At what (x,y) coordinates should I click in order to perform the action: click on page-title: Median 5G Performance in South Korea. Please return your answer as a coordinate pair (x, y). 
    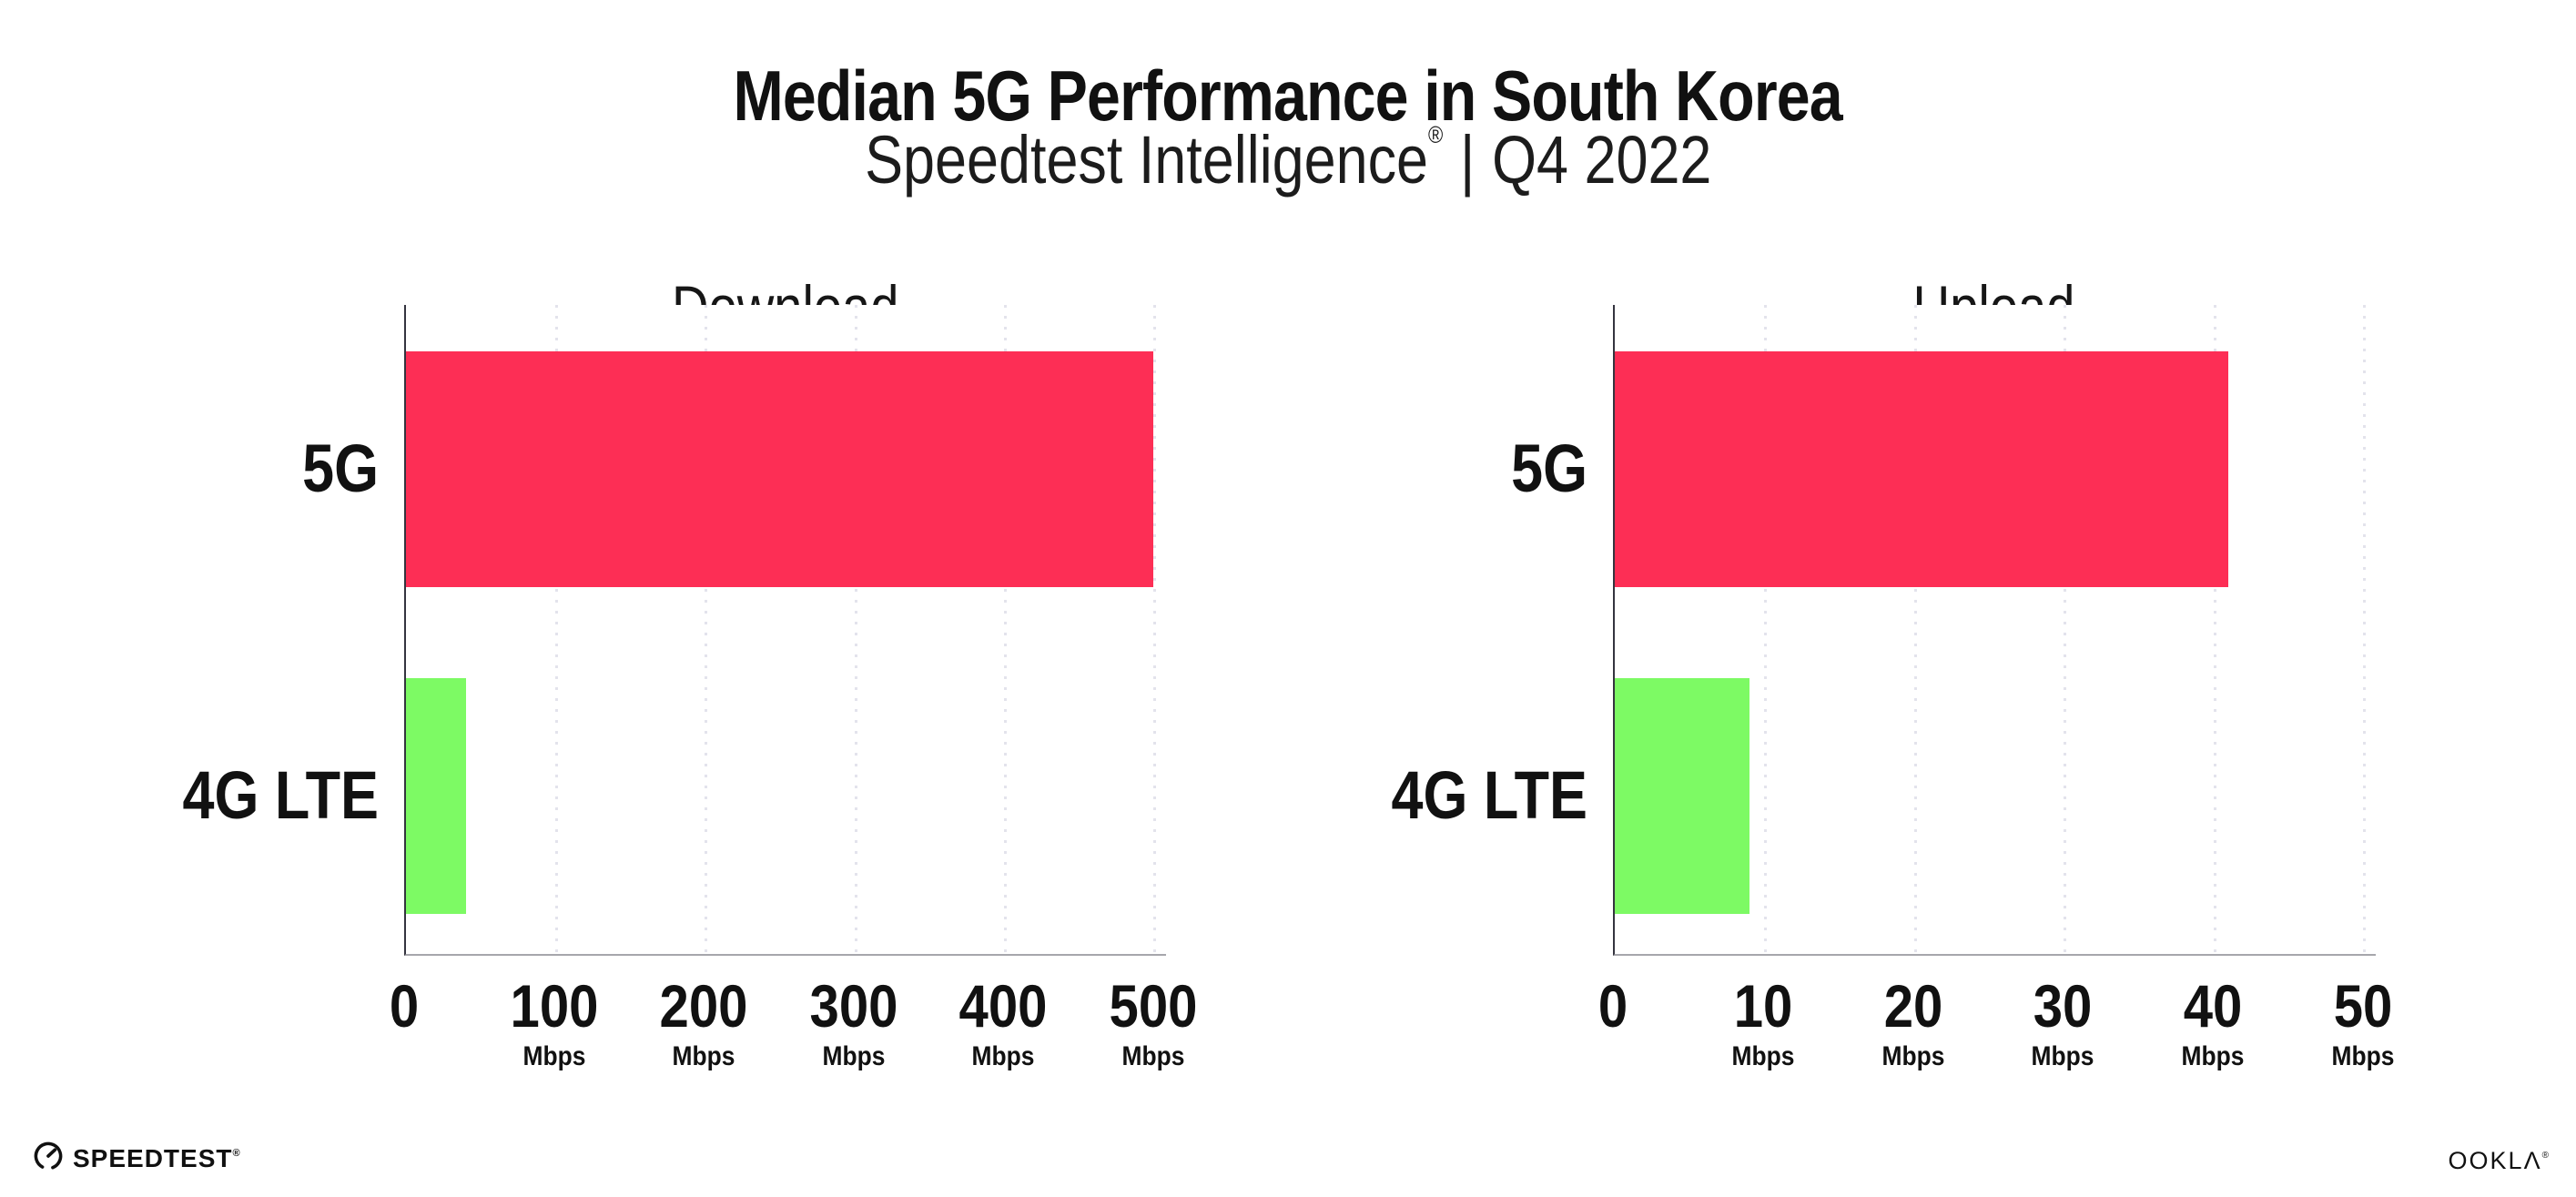
    Looking at the image, I should click on (1288, 96).